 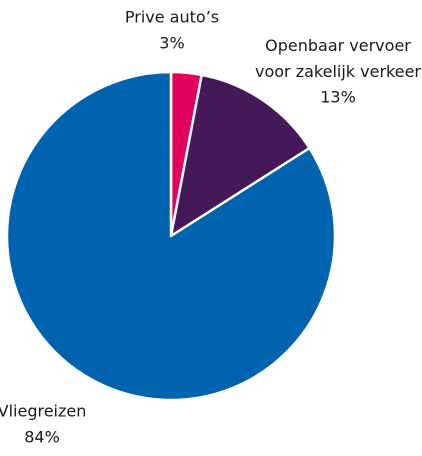 I want to click on slice-value-label: 3%, so click(x=171, y=43).